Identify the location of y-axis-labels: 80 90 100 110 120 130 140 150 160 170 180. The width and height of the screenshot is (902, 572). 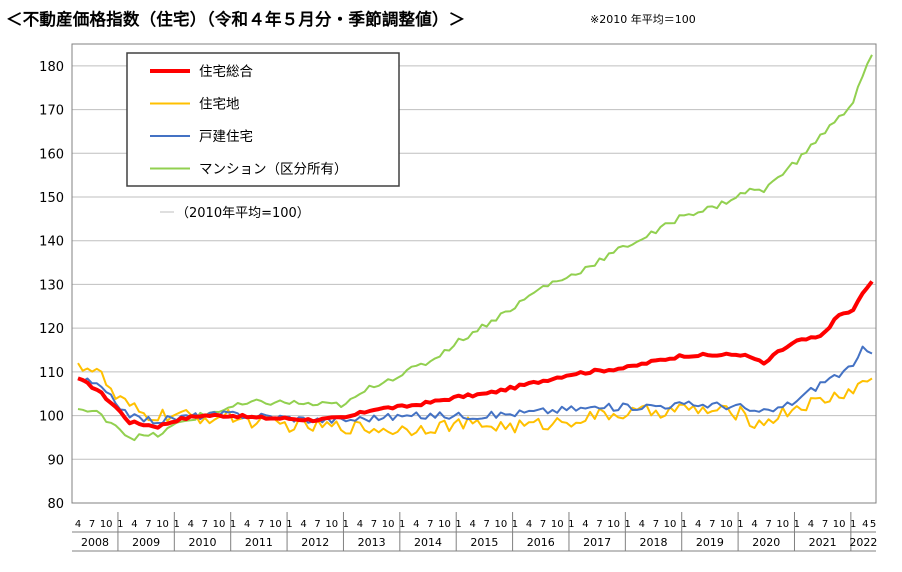
(51, 286).